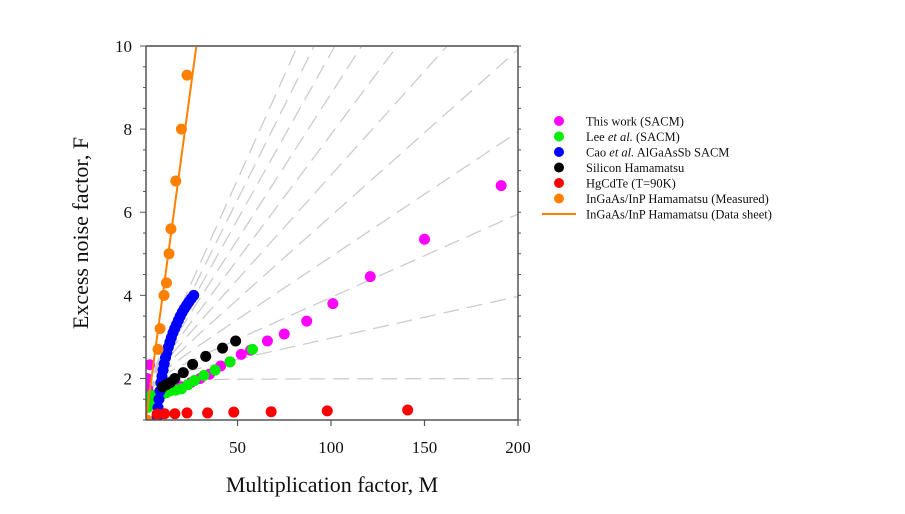 The width and height of the screenshot is (905, 514). Describe the element at coordinates (332, 484) in the screenshot. I see `x-axis-title: Multiplication factor, M` at that location.